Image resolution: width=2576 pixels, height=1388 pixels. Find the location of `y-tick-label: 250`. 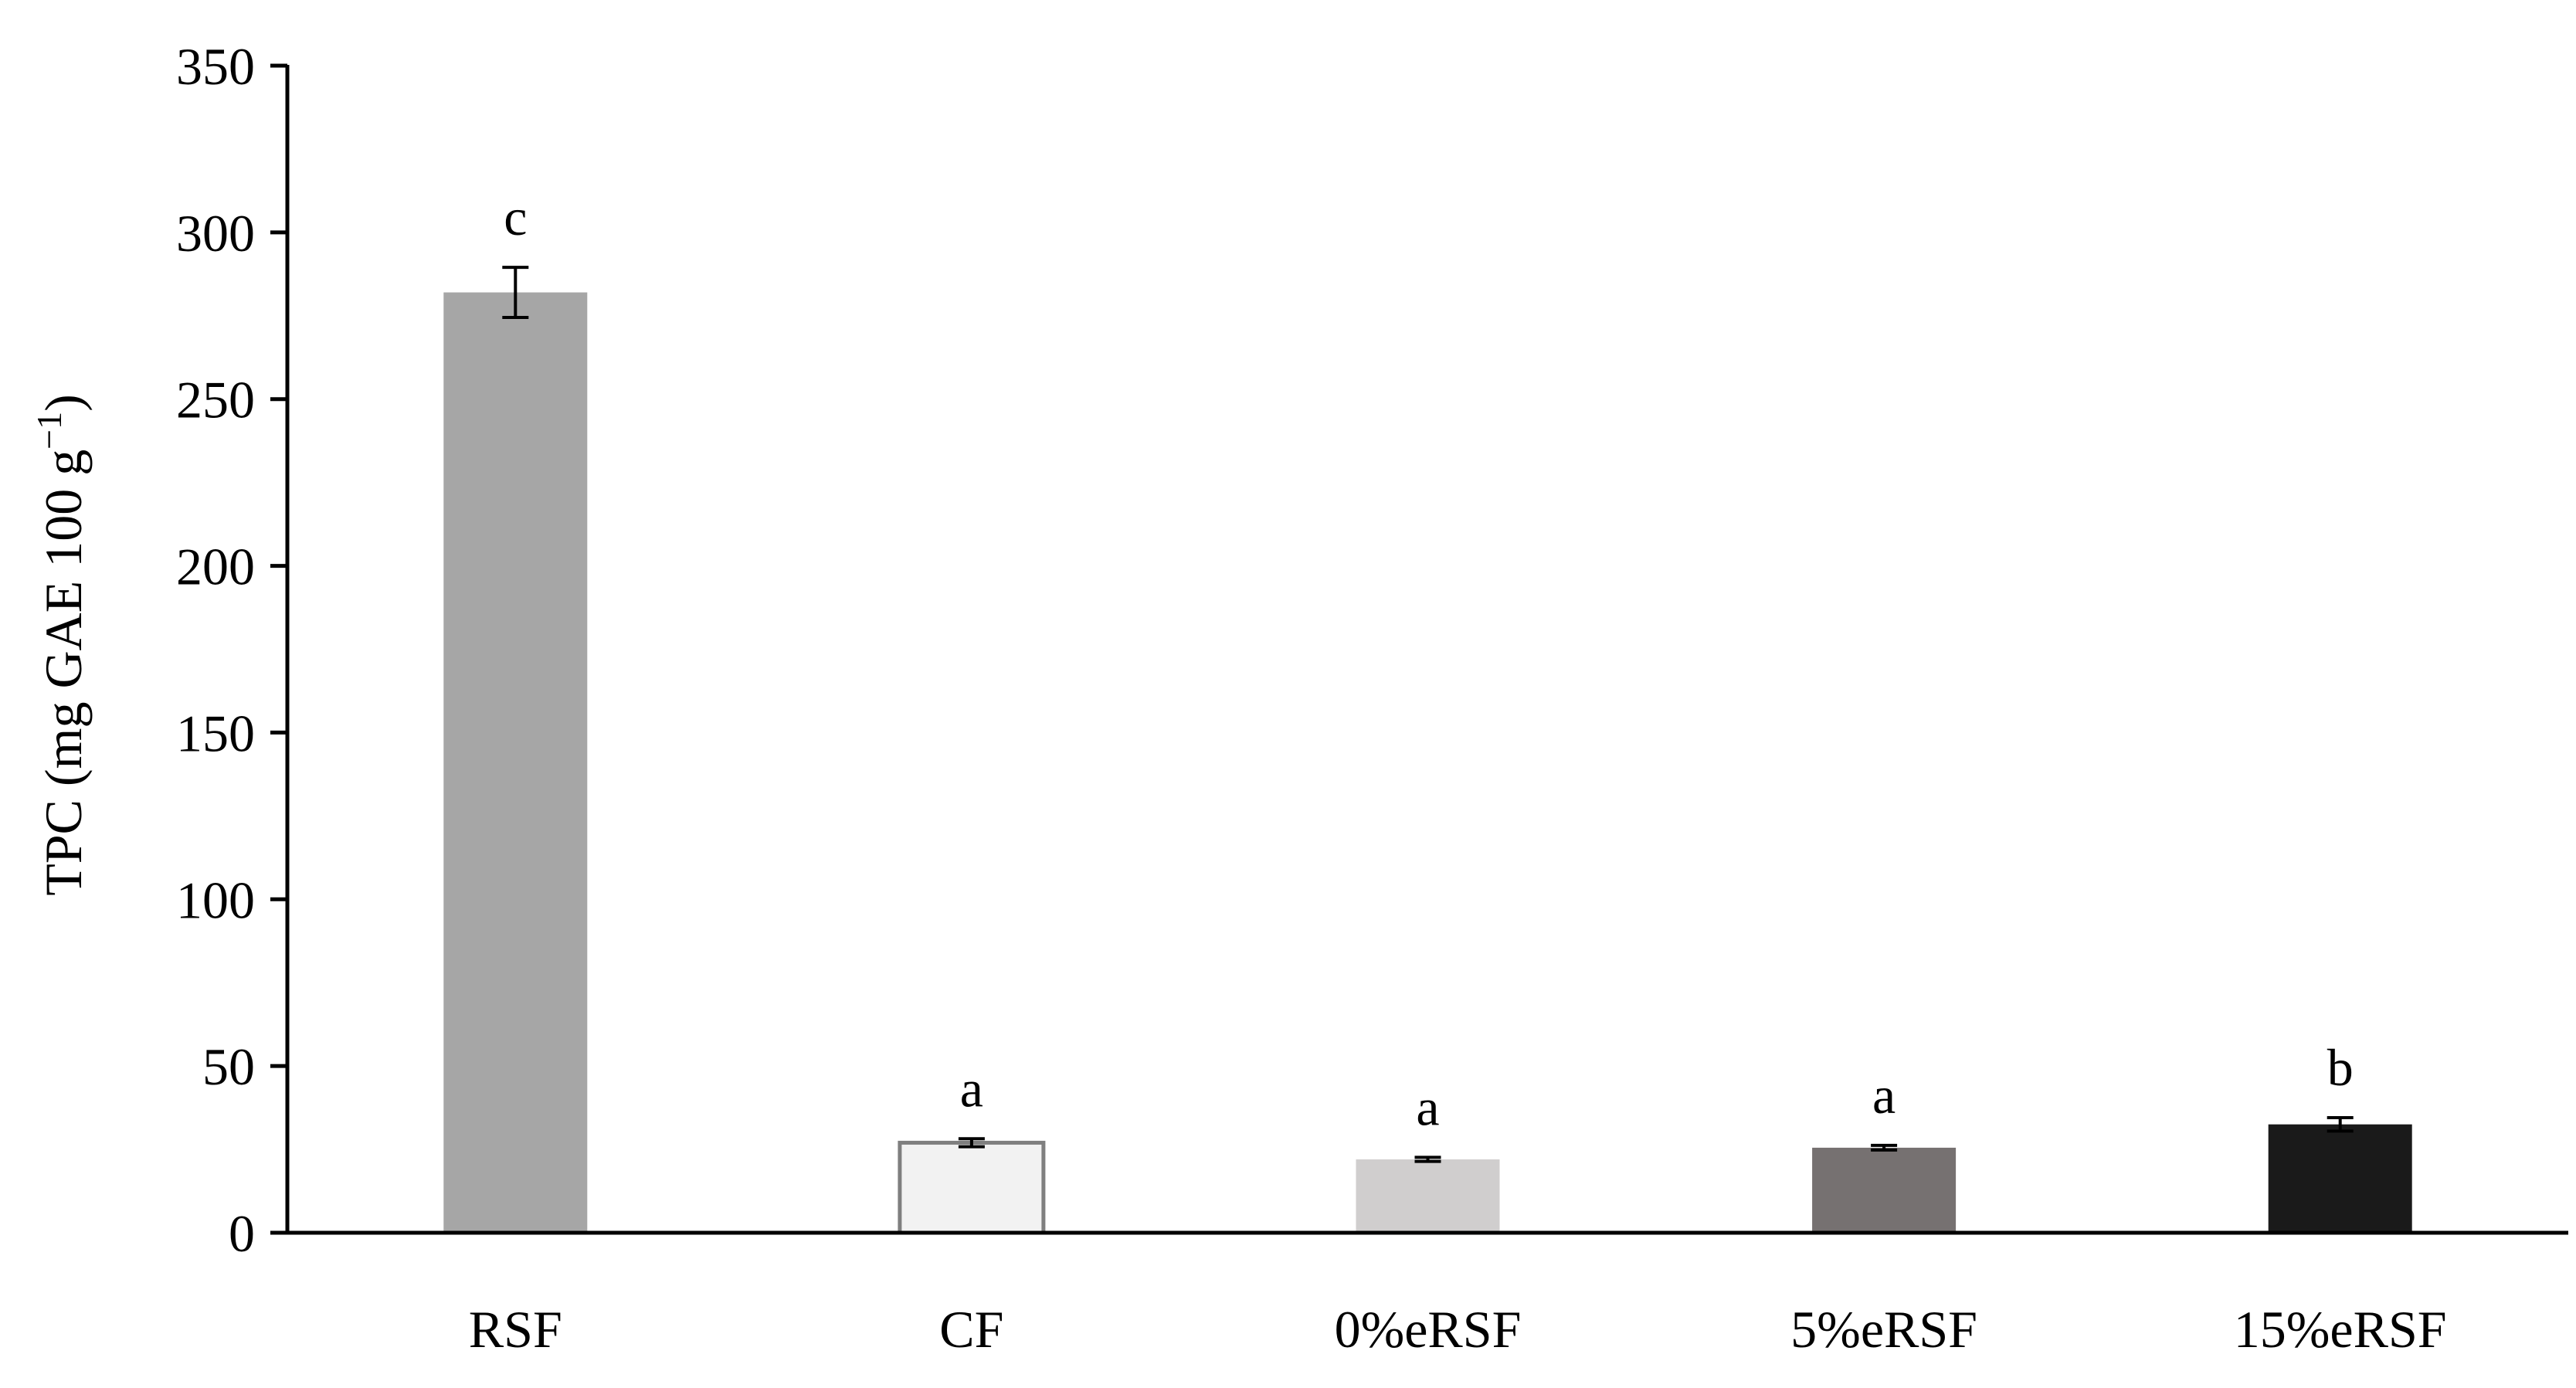

y-tick-label: 250 is located at coordinates (215, 400).